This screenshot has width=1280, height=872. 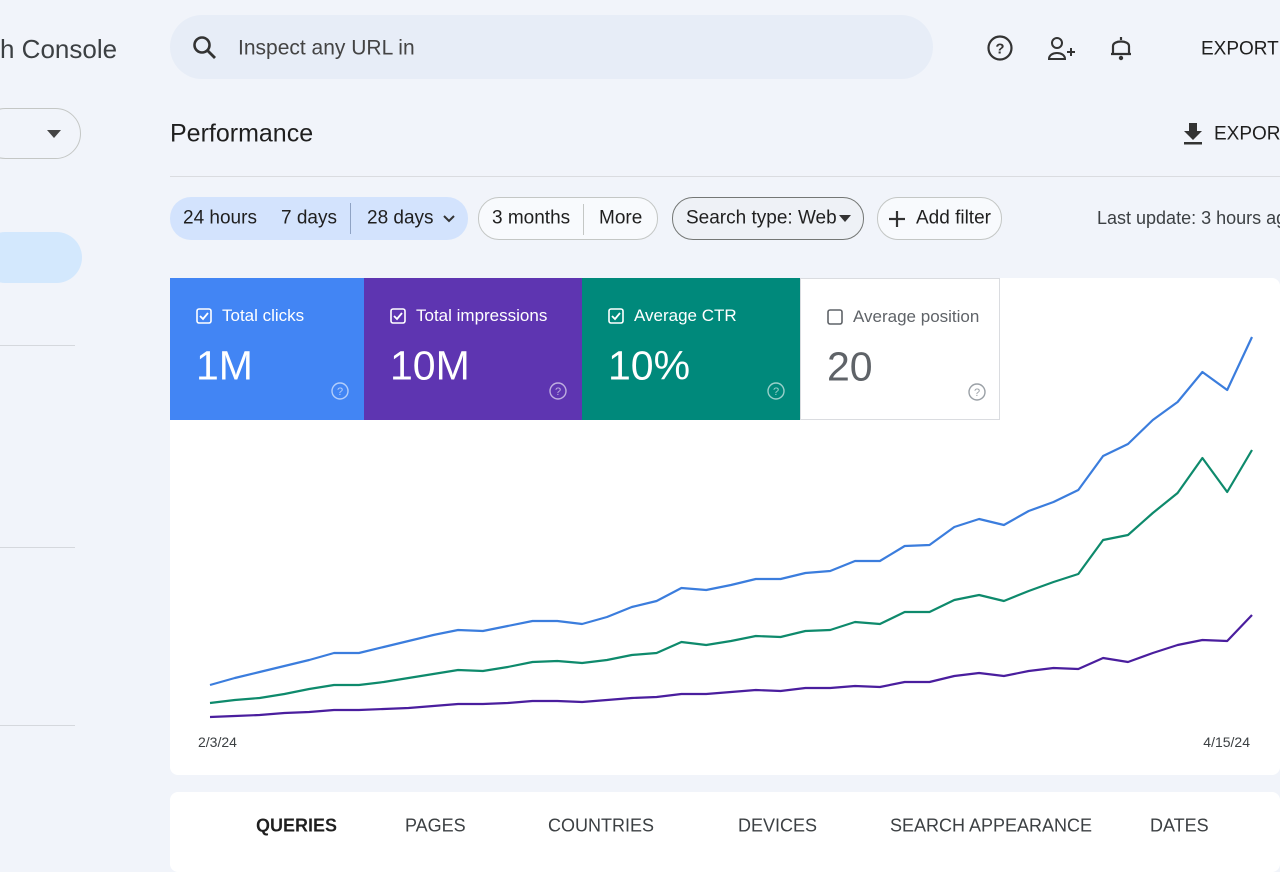 What do you see at coordinates (224, 365) in the screenshot?
I see `metric-value: 1M` at bounding box center [224, 365].